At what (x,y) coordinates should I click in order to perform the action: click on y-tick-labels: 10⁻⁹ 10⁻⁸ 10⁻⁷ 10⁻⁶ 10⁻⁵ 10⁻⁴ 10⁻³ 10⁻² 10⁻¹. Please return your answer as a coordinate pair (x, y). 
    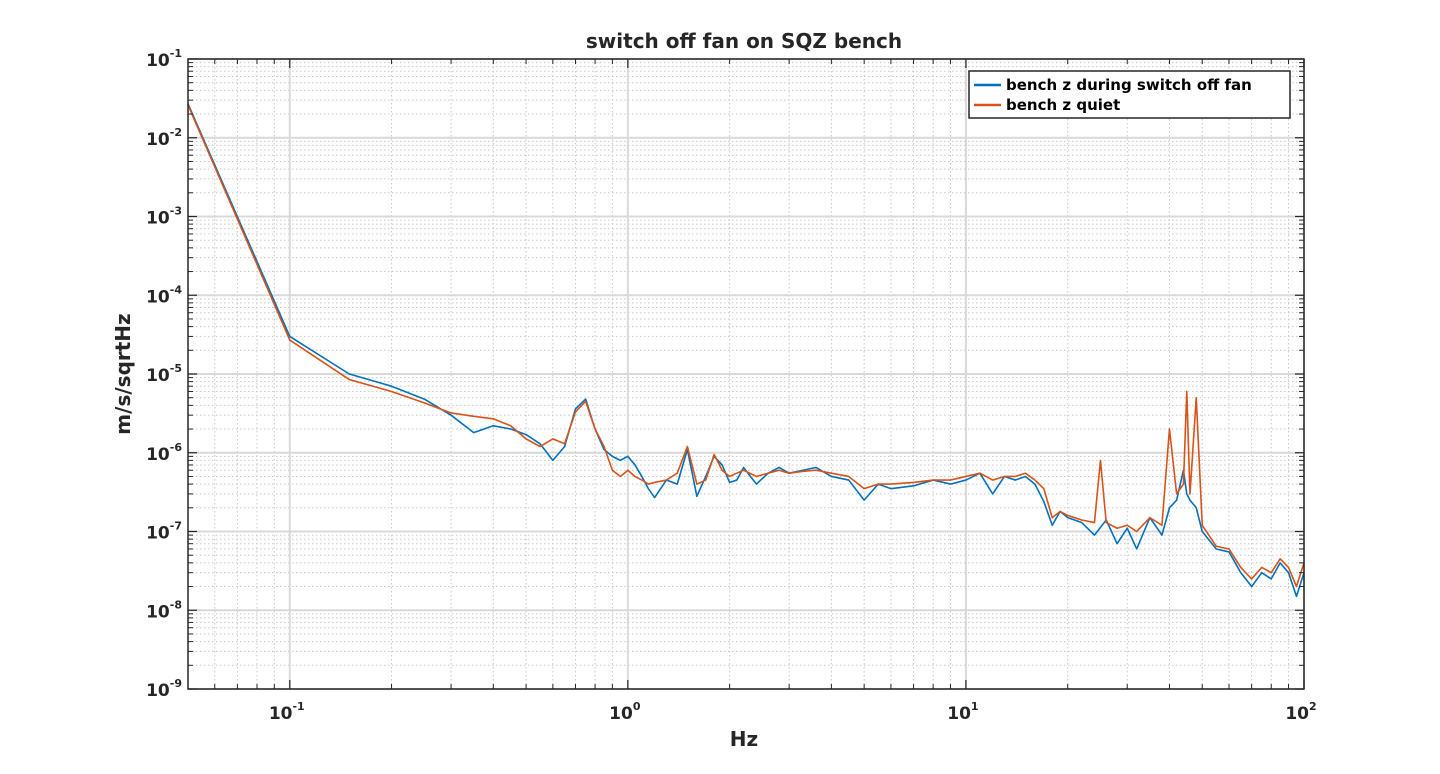
    Looking at the image, I should click on (164, 374).